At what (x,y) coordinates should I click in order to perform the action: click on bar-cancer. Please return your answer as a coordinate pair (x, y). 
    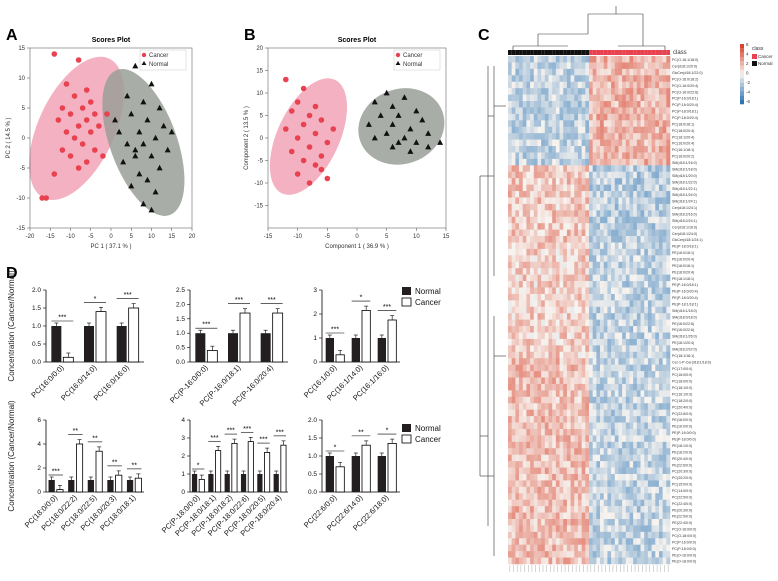
    Looking at the image, I should click on (101, 337).